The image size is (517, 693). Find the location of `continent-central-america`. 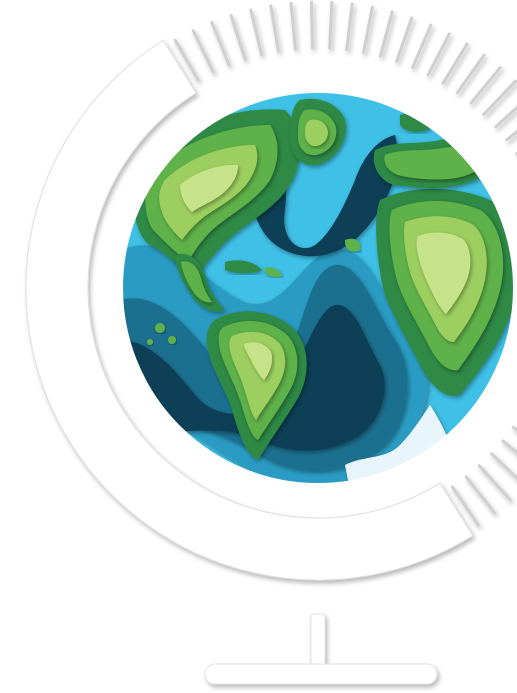

continent-central-america is located at coordinates (214, 299).